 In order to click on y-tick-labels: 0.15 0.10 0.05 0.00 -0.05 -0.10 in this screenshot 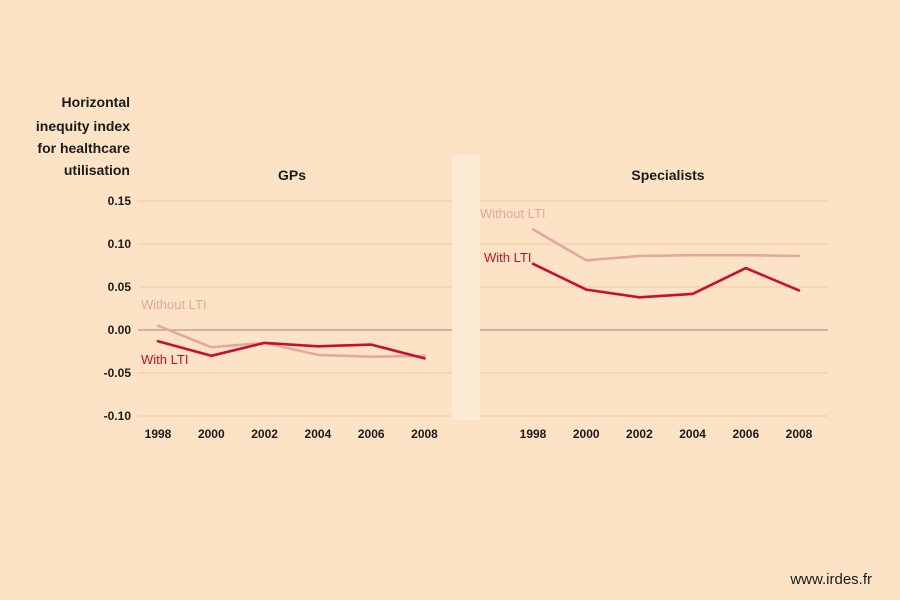, I will do `click(118, 308)`.